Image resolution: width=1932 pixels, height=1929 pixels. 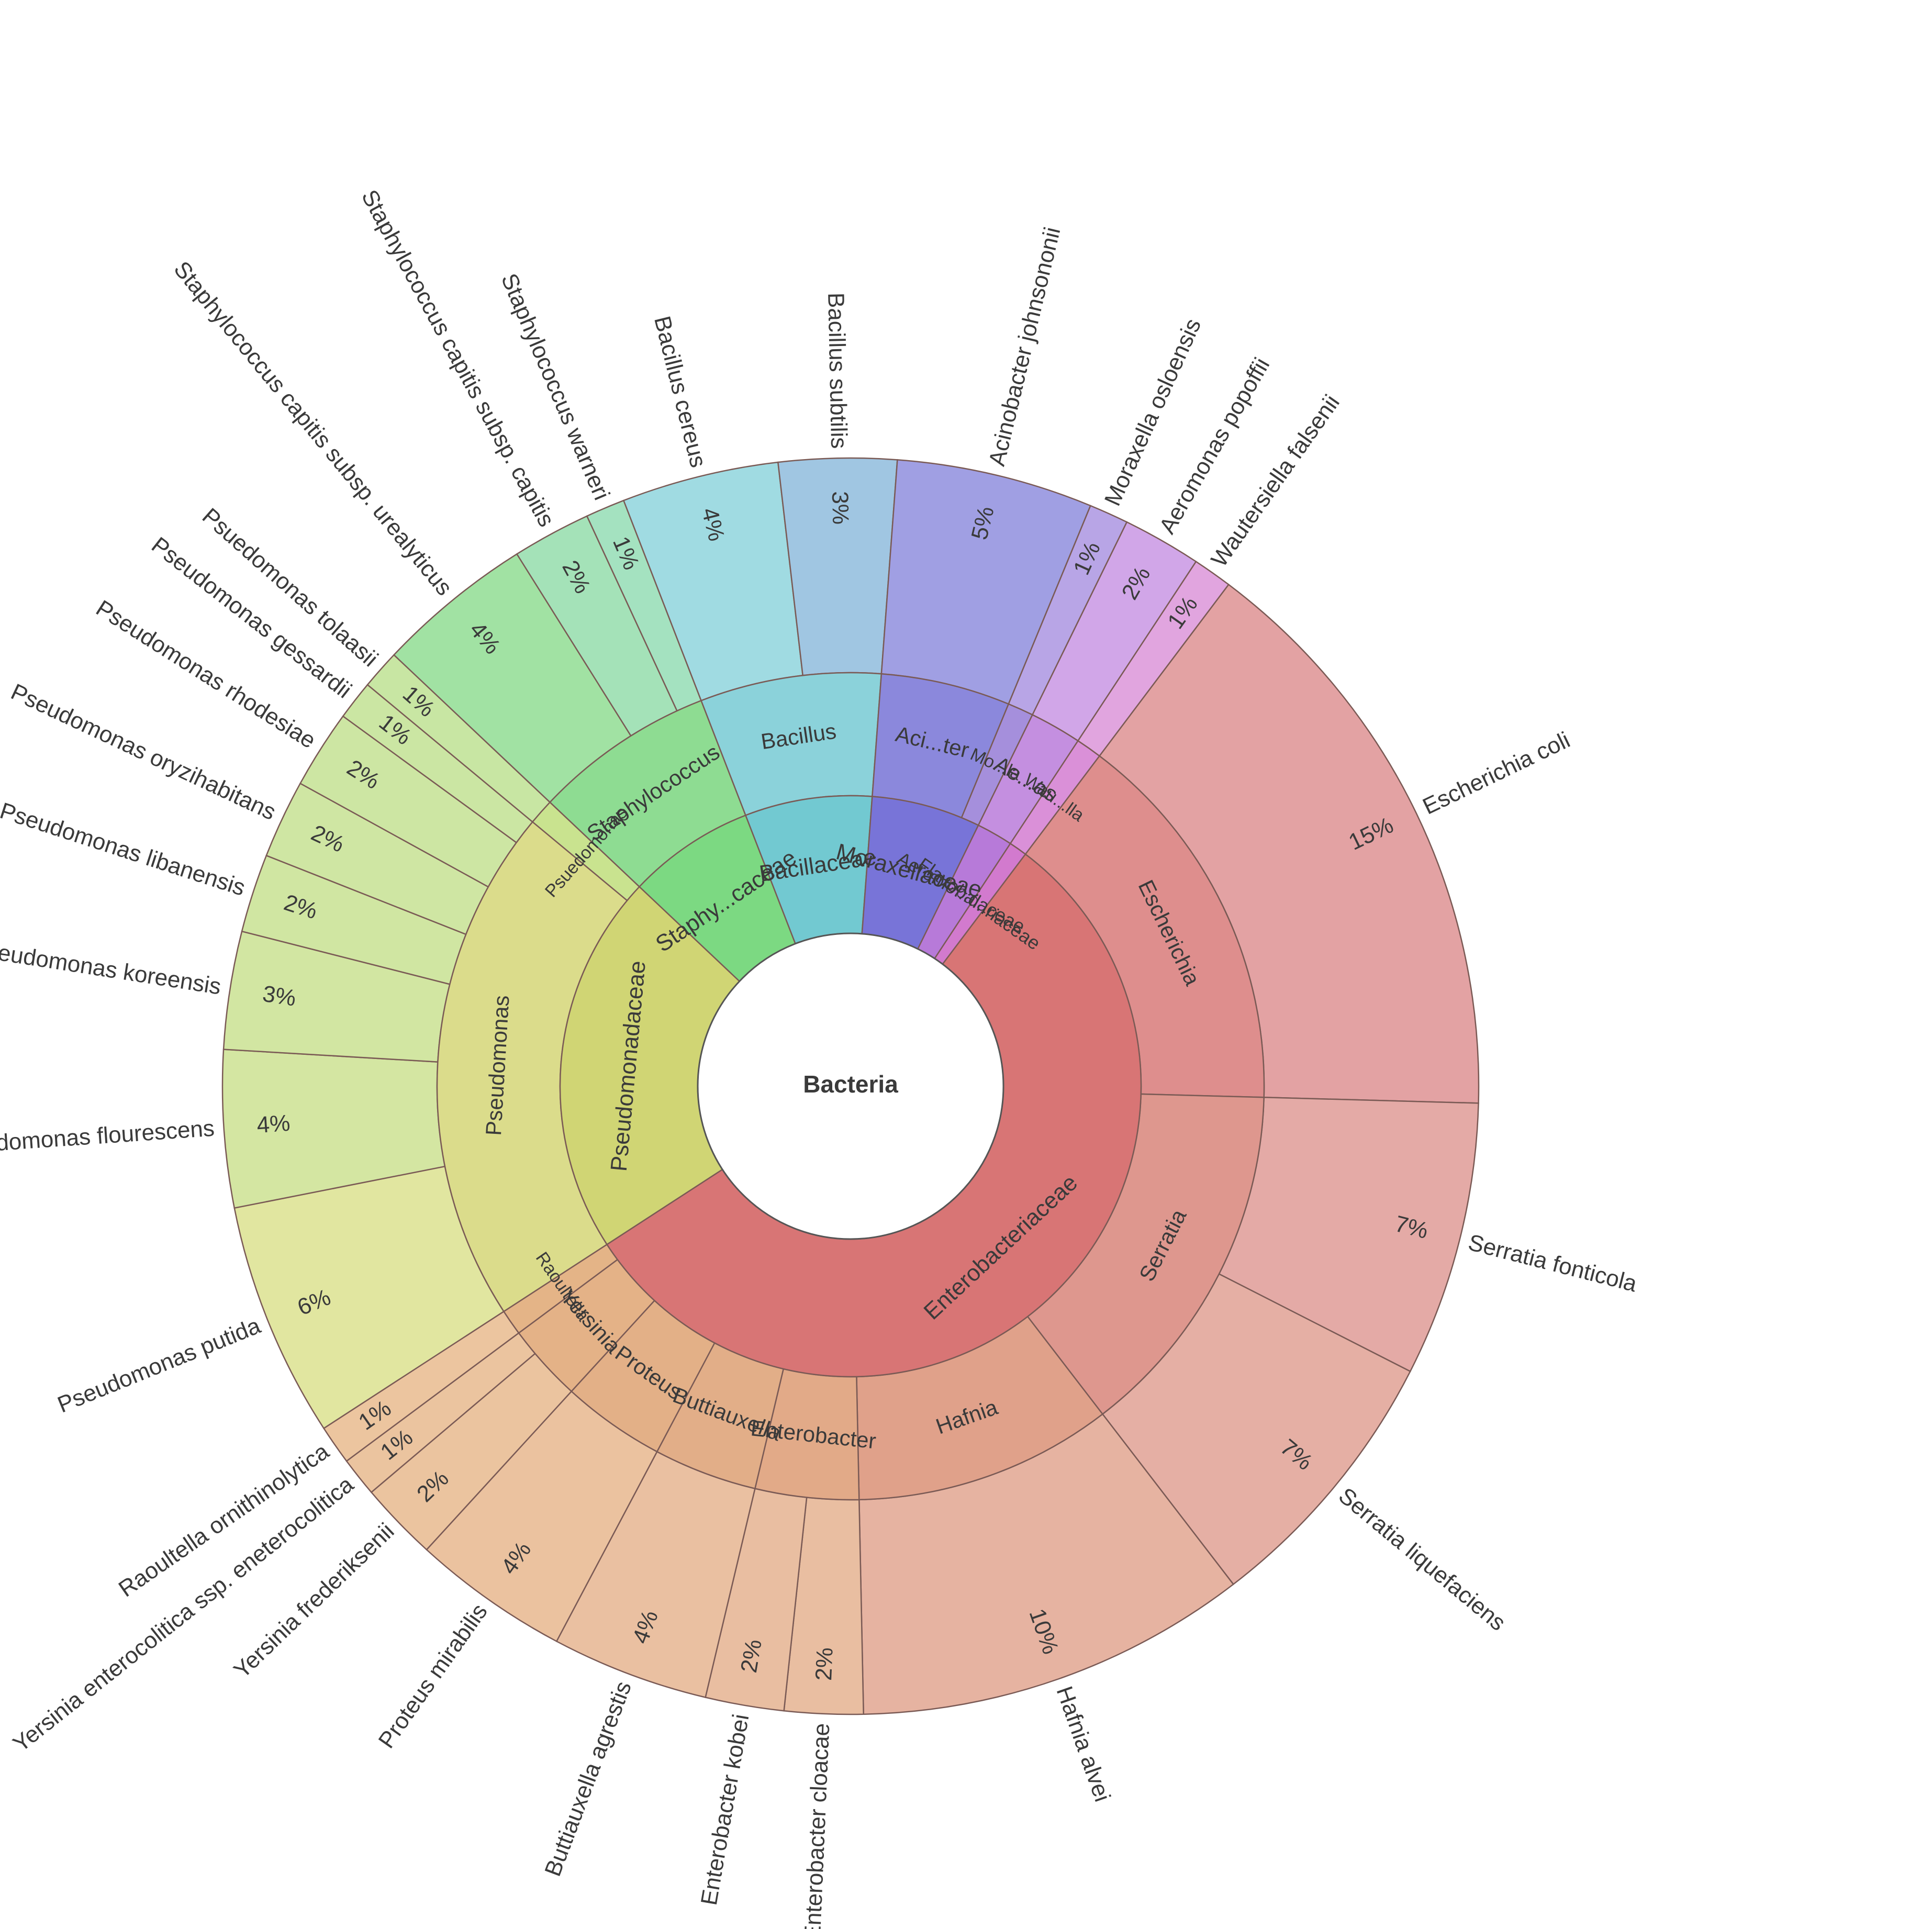 I want to click on species-label-escherichia-coli: Escherichia coli, so click(x=1497, y=773).